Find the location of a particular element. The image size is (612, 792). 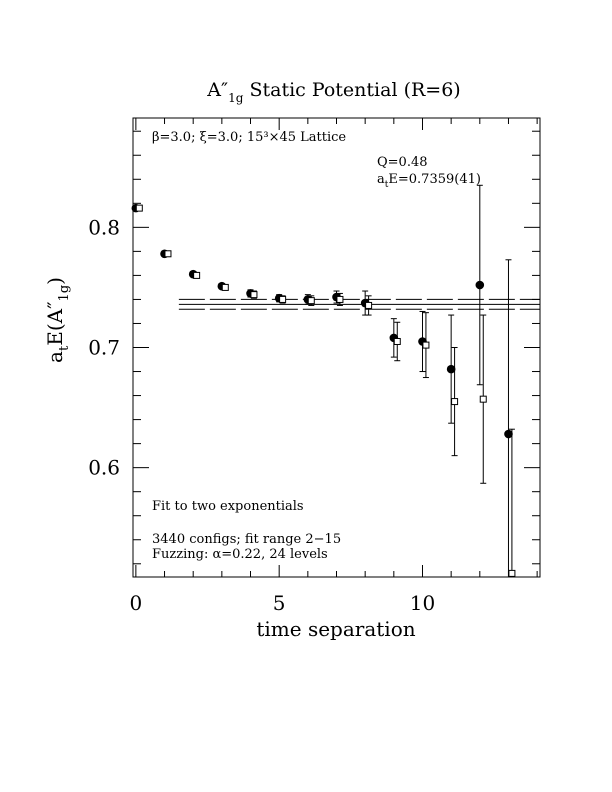

y-axis-label-close: ) is located at coordinates (55, 281).